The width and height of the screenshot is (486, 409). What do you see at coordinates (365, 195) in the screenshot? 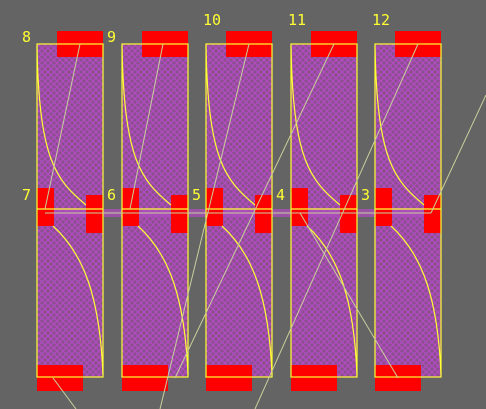
I see `pin-label-3: 3` at bounding box center [365, 195].